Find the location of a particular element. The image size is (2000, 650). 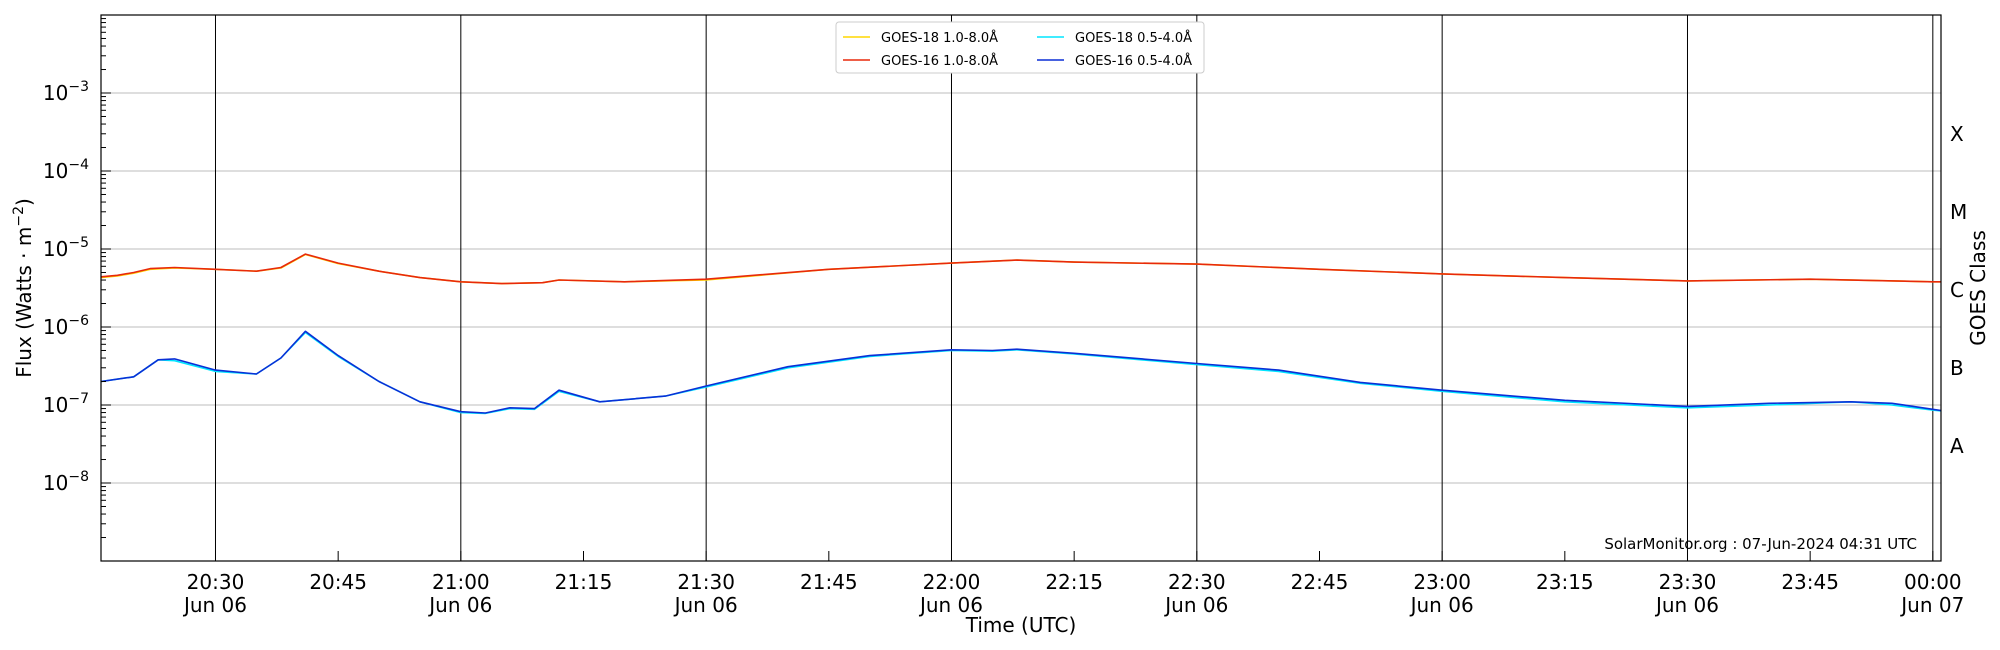

x-tick-label-time: 23:15 is located at coordinates (1565, 582).